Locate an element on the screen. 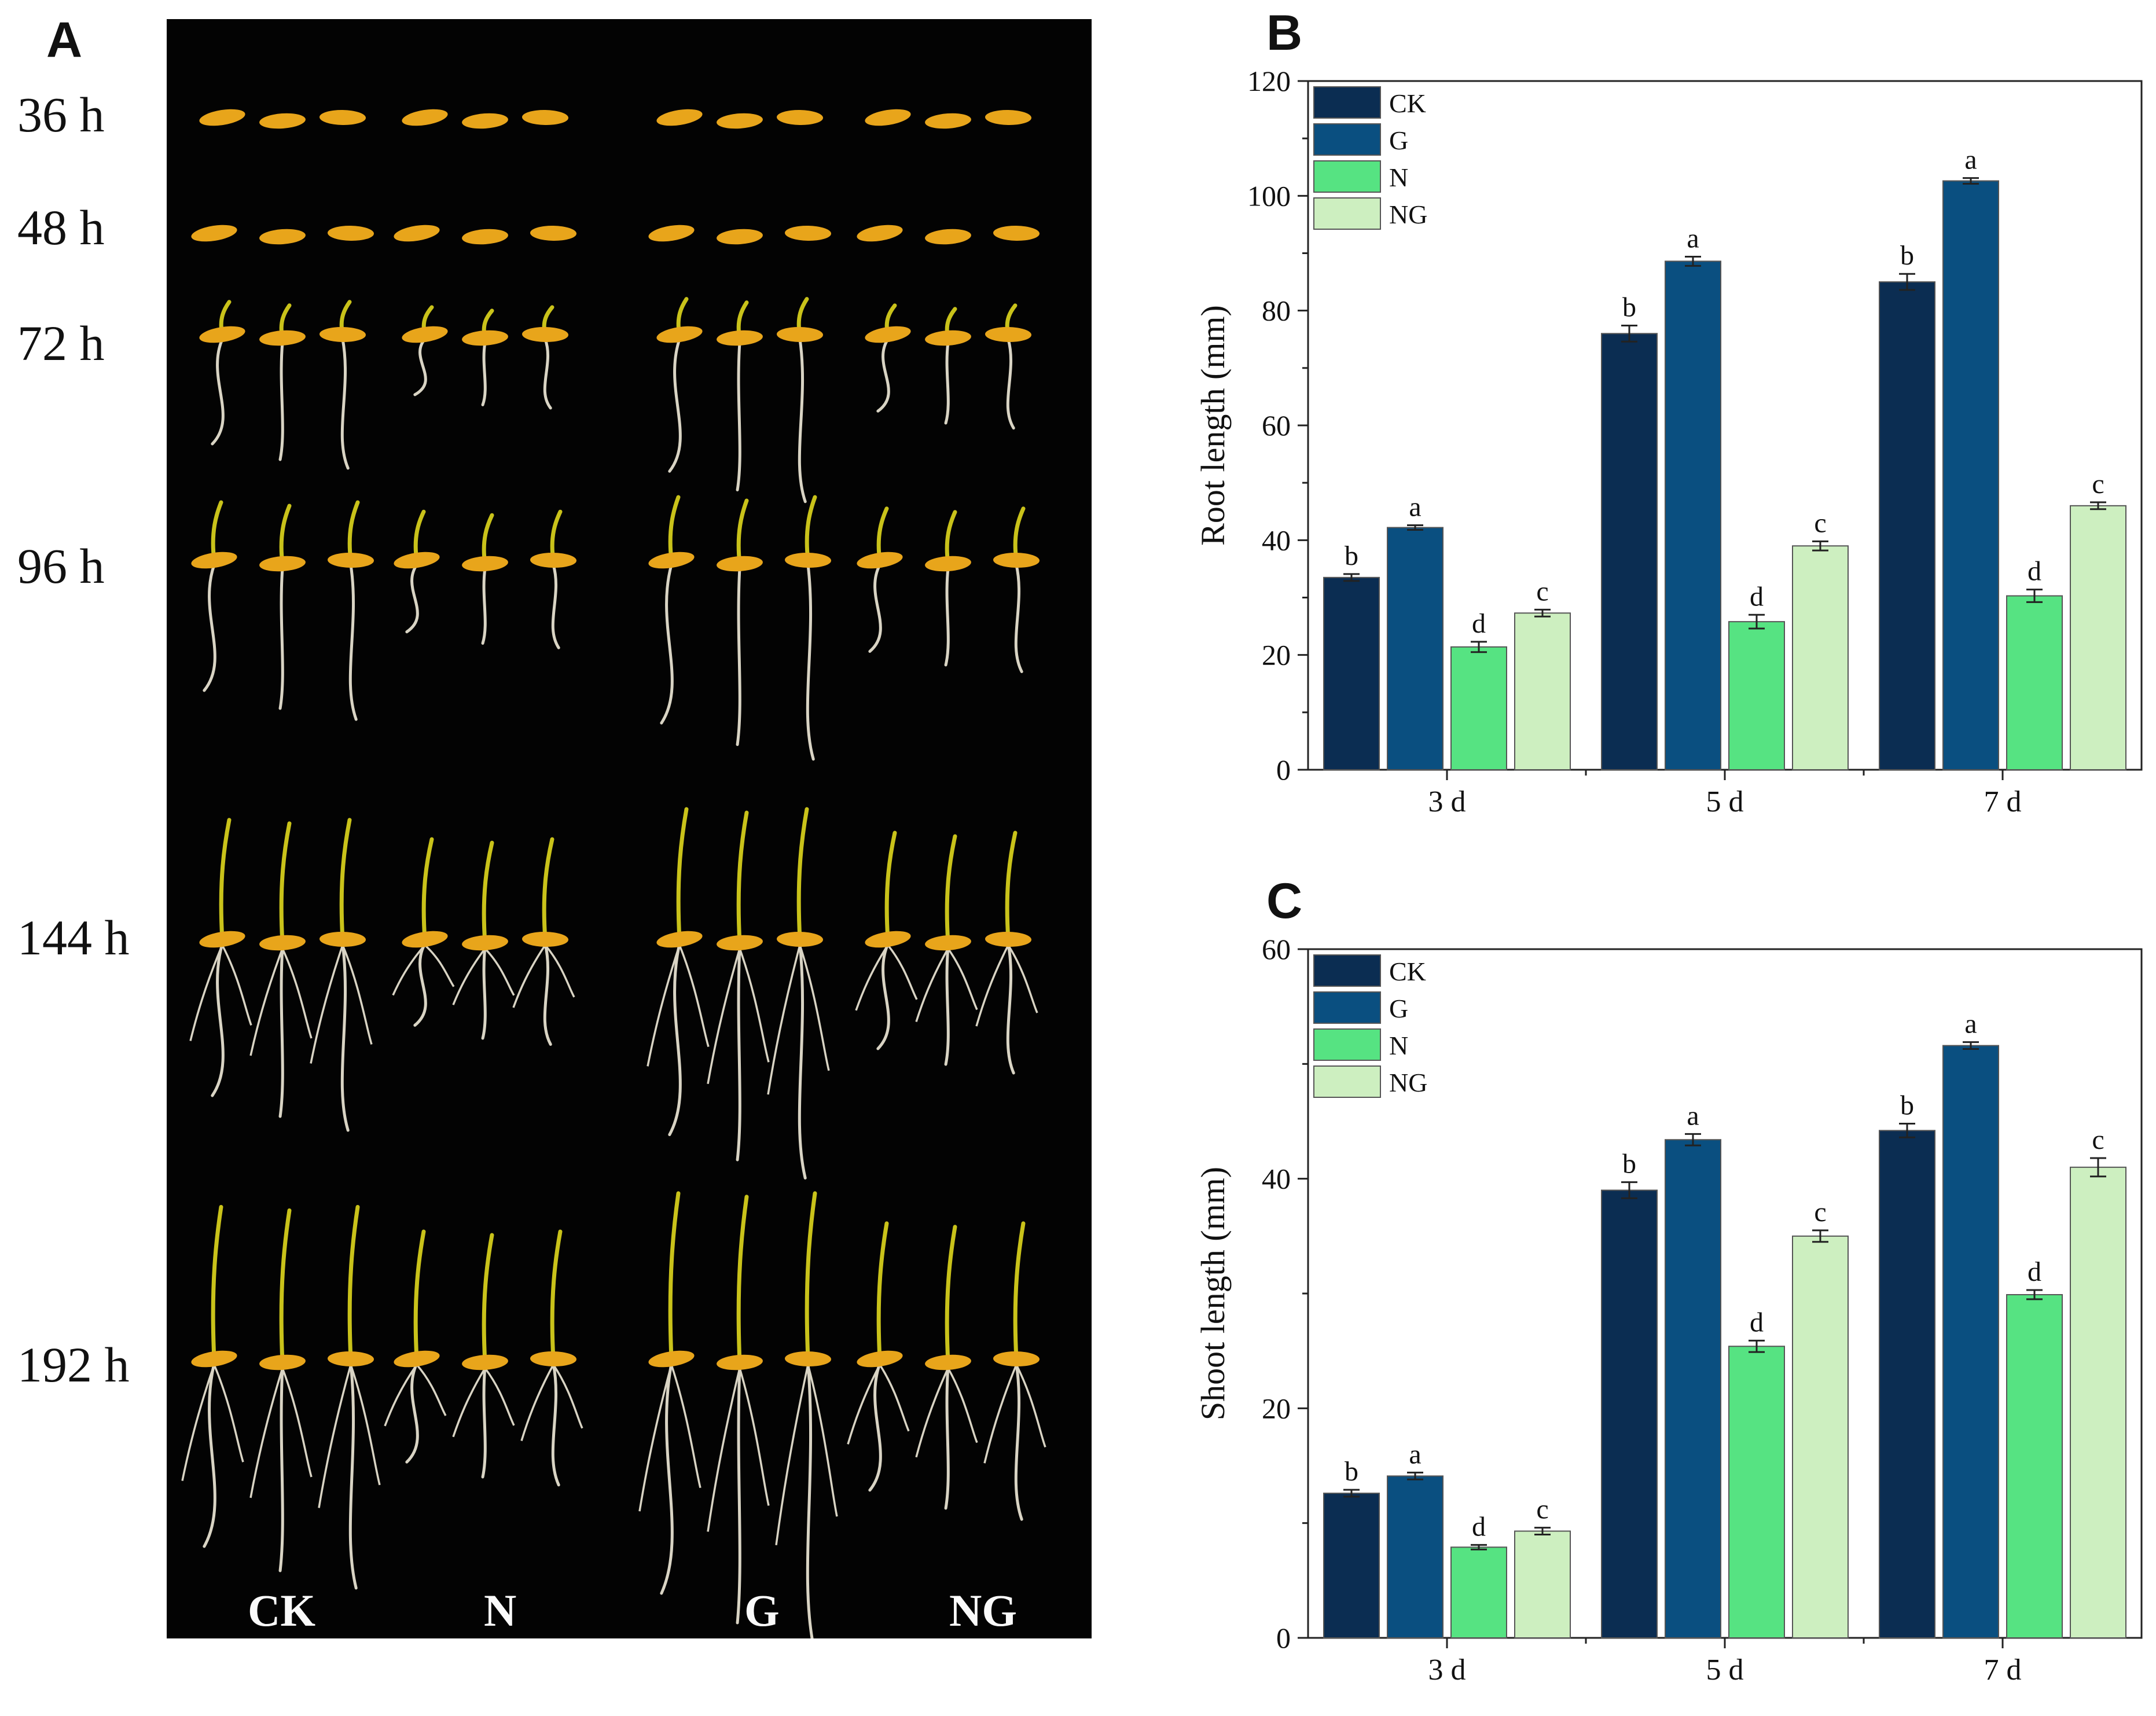 The width and height of the screenshot is (2156, 1716). x-tick-label: 3 d is located at coordinates (1447, 801).